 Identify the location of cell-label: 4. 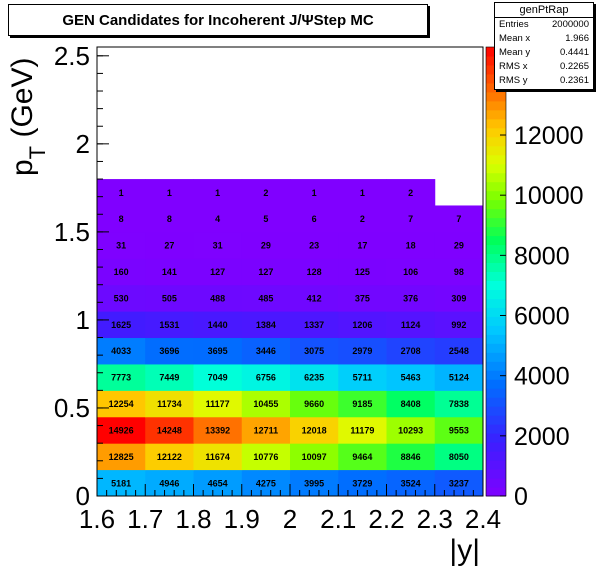
(217, 219).